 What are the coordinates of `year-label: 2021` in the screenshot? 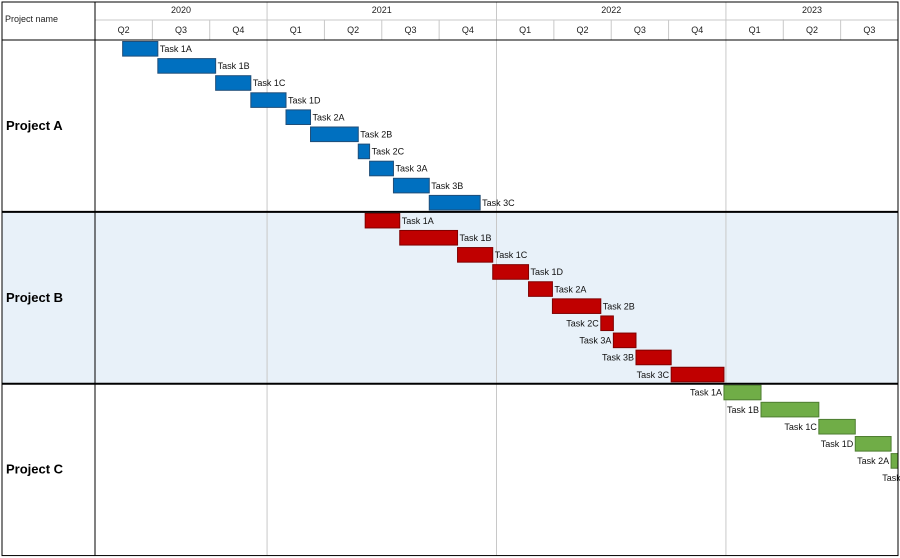 It's located at (382, 10).